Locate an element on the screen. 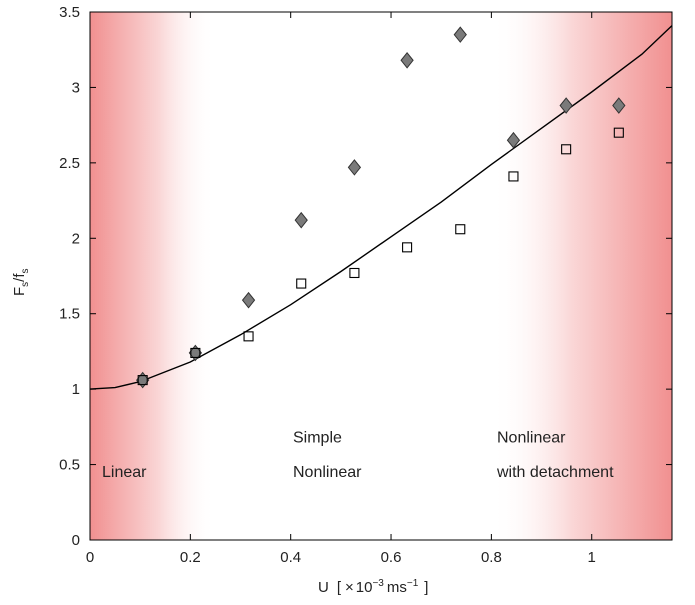  y-tick-label: 1.5 is located at coordinates (69, 314).